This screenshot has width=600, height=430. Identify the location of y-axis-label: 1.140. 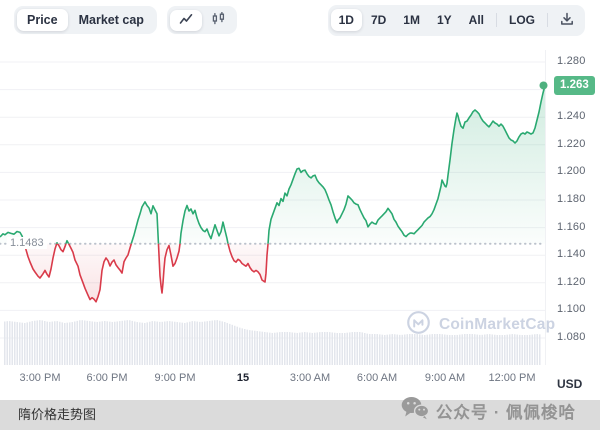
(571, 254).